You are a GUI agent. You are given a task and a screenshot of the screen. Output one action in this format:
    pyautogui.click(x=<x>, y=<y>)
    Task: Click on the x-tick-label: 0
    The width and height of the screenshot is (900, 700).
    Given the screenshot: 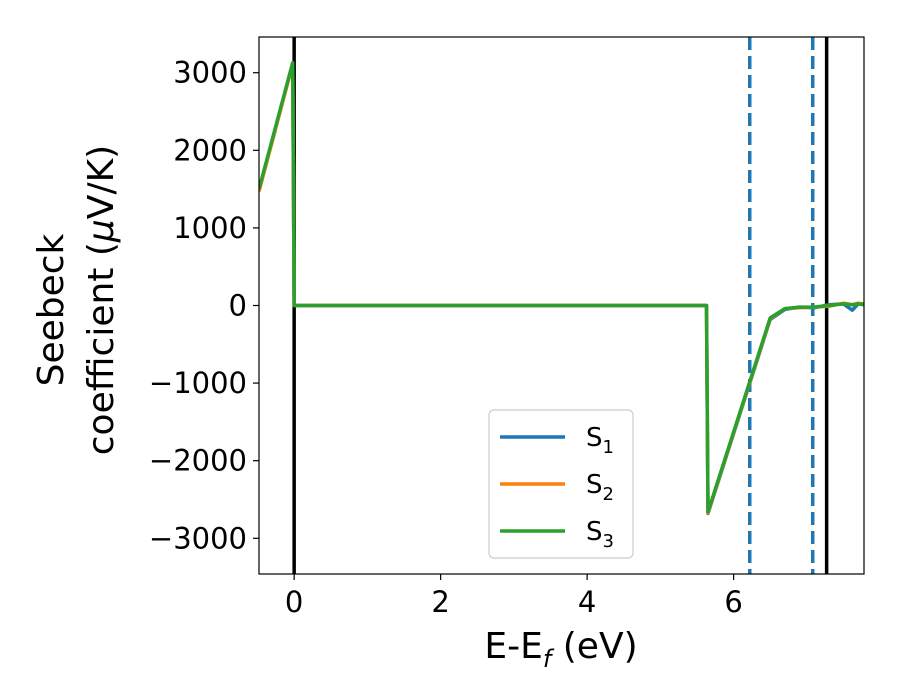 What is the action you would take?
    pyautogui.click(x=294, y=602)
    